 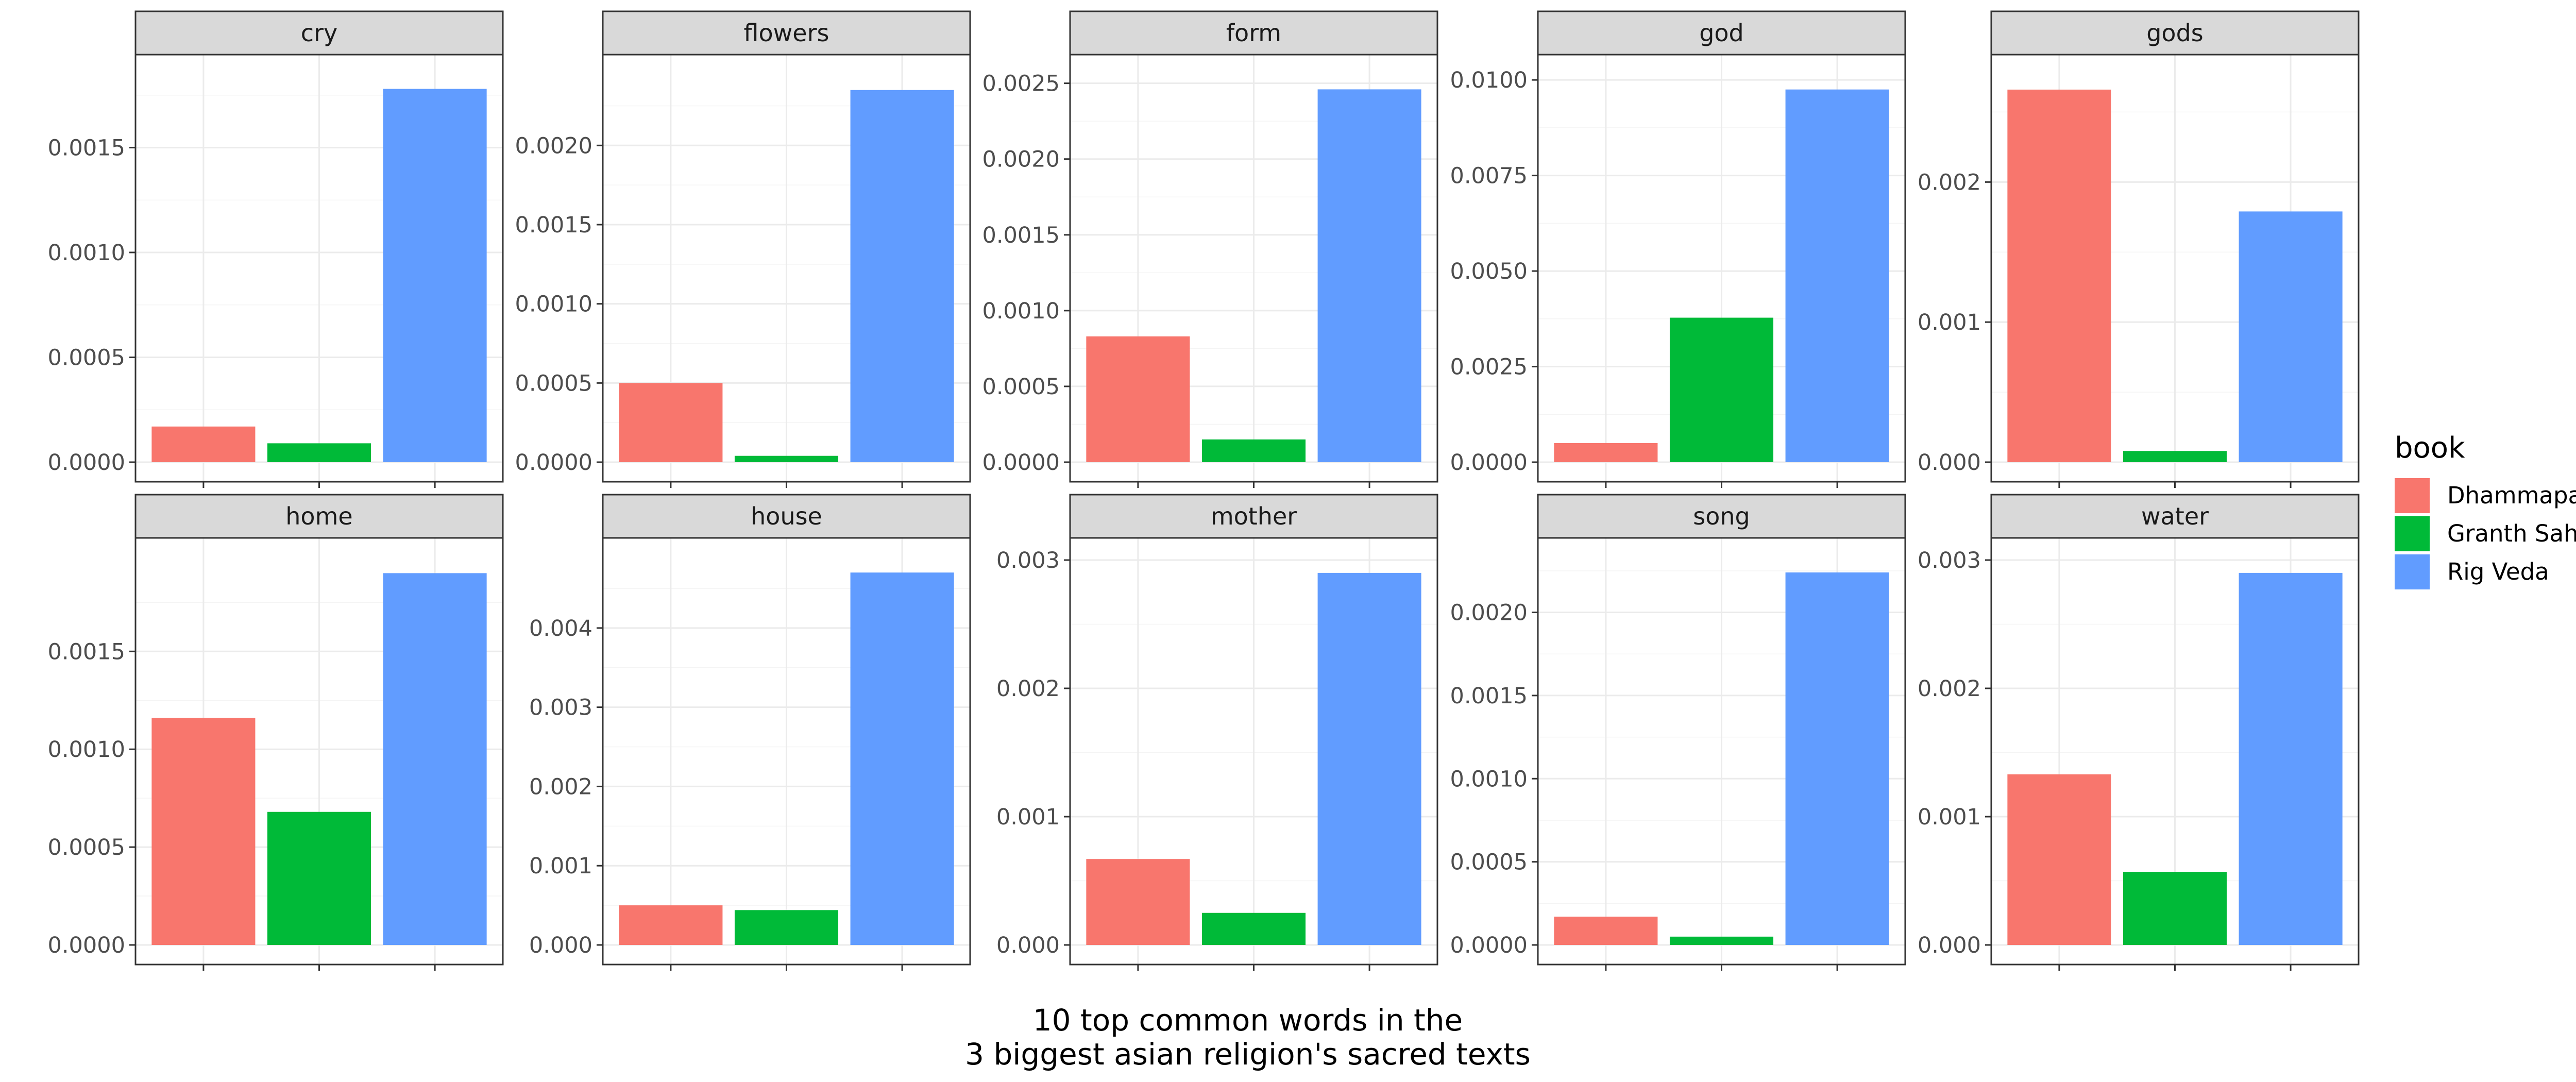 I want to click on legend: book Dhammapada Granth Sahib Rig Veda, so click(x=2485, y=510).